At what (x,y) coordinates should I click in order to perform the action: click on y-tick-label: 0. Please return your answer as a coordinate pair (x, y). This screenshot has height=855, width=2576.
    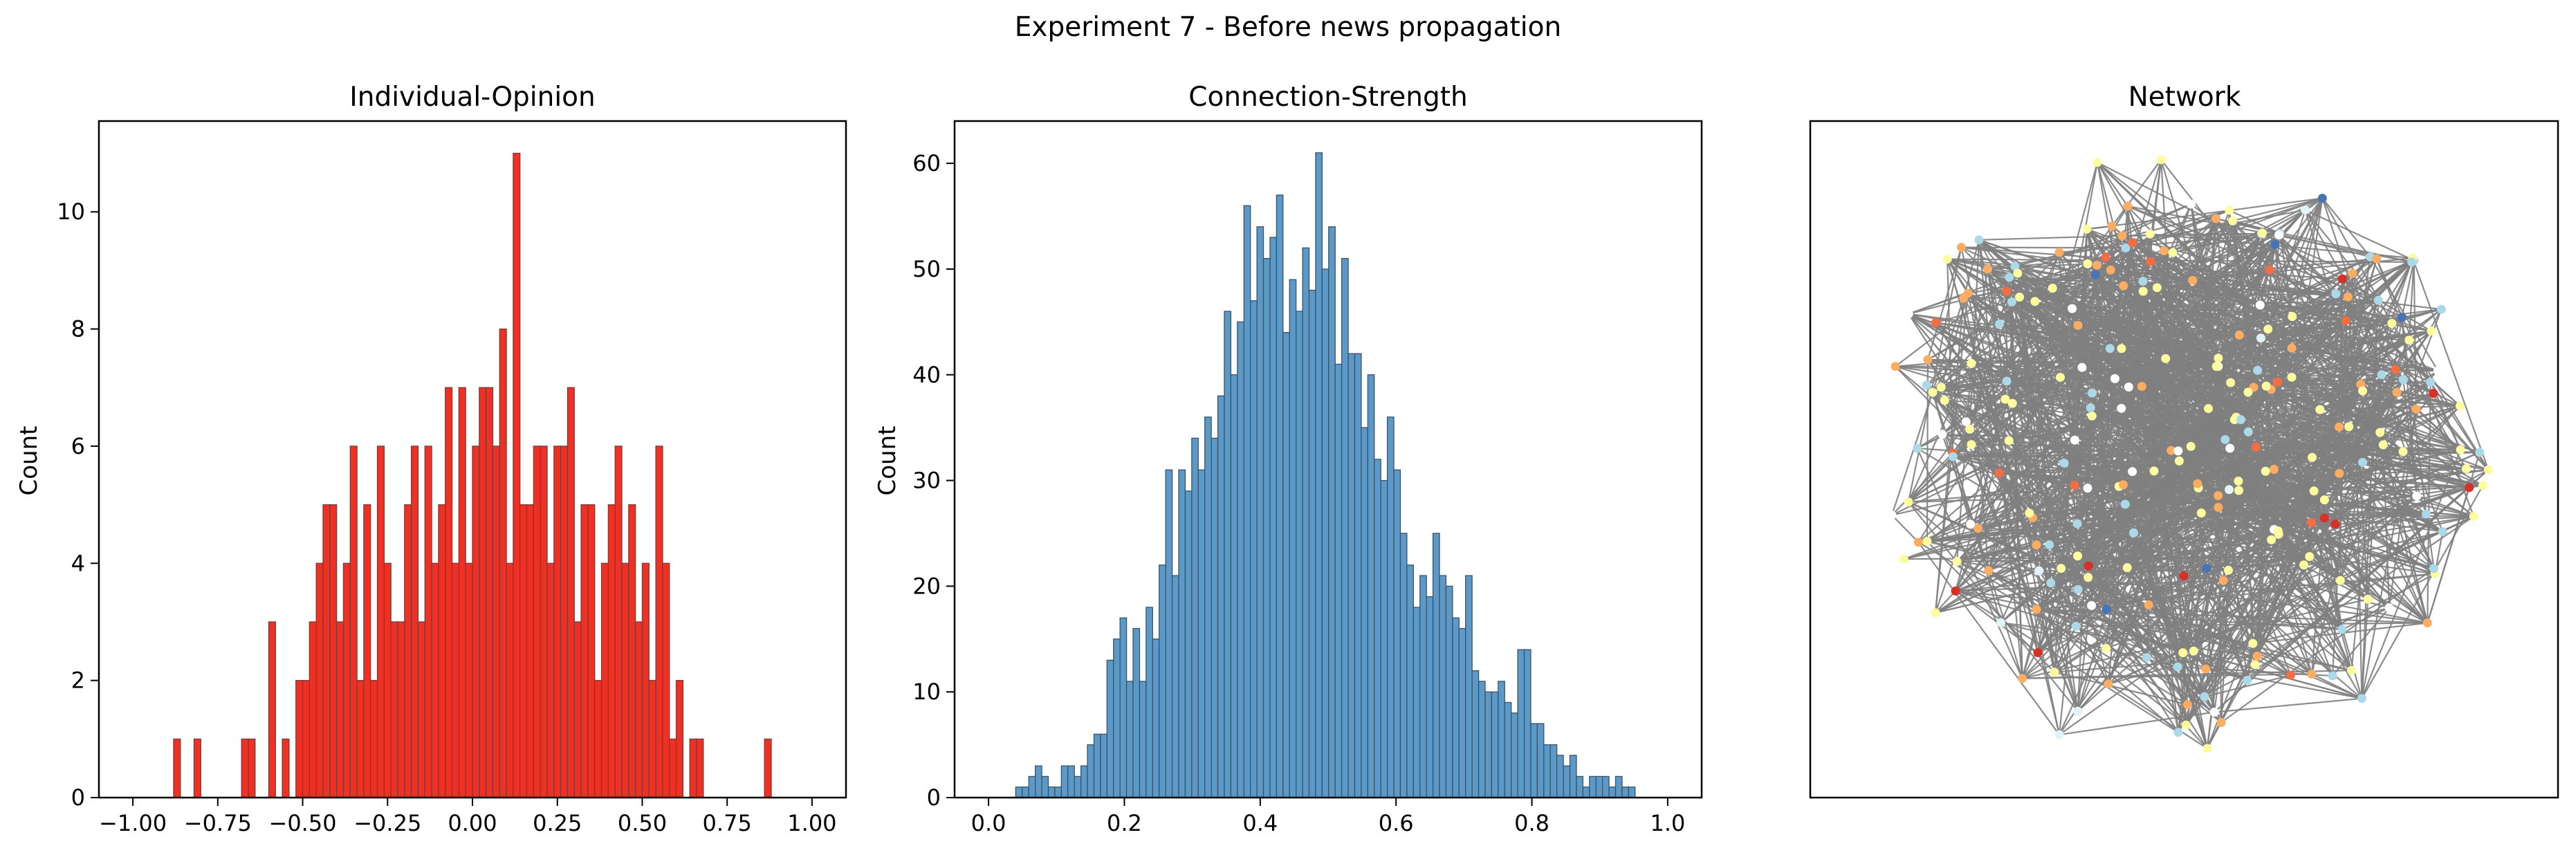
    Looking at the image, I should click on (934, 797).